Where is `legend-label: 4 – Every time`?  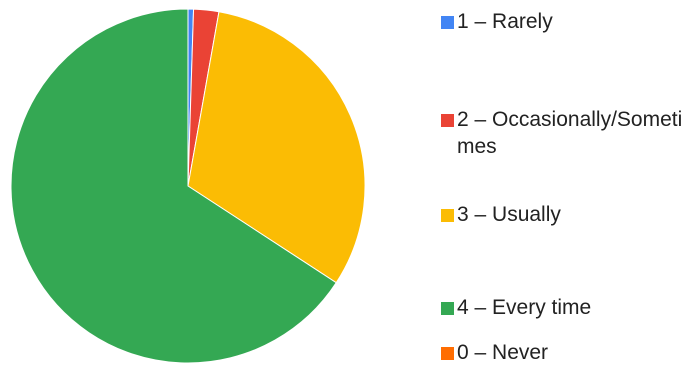 legend-label: 4 – Every time is located at coordinates (524, 307).